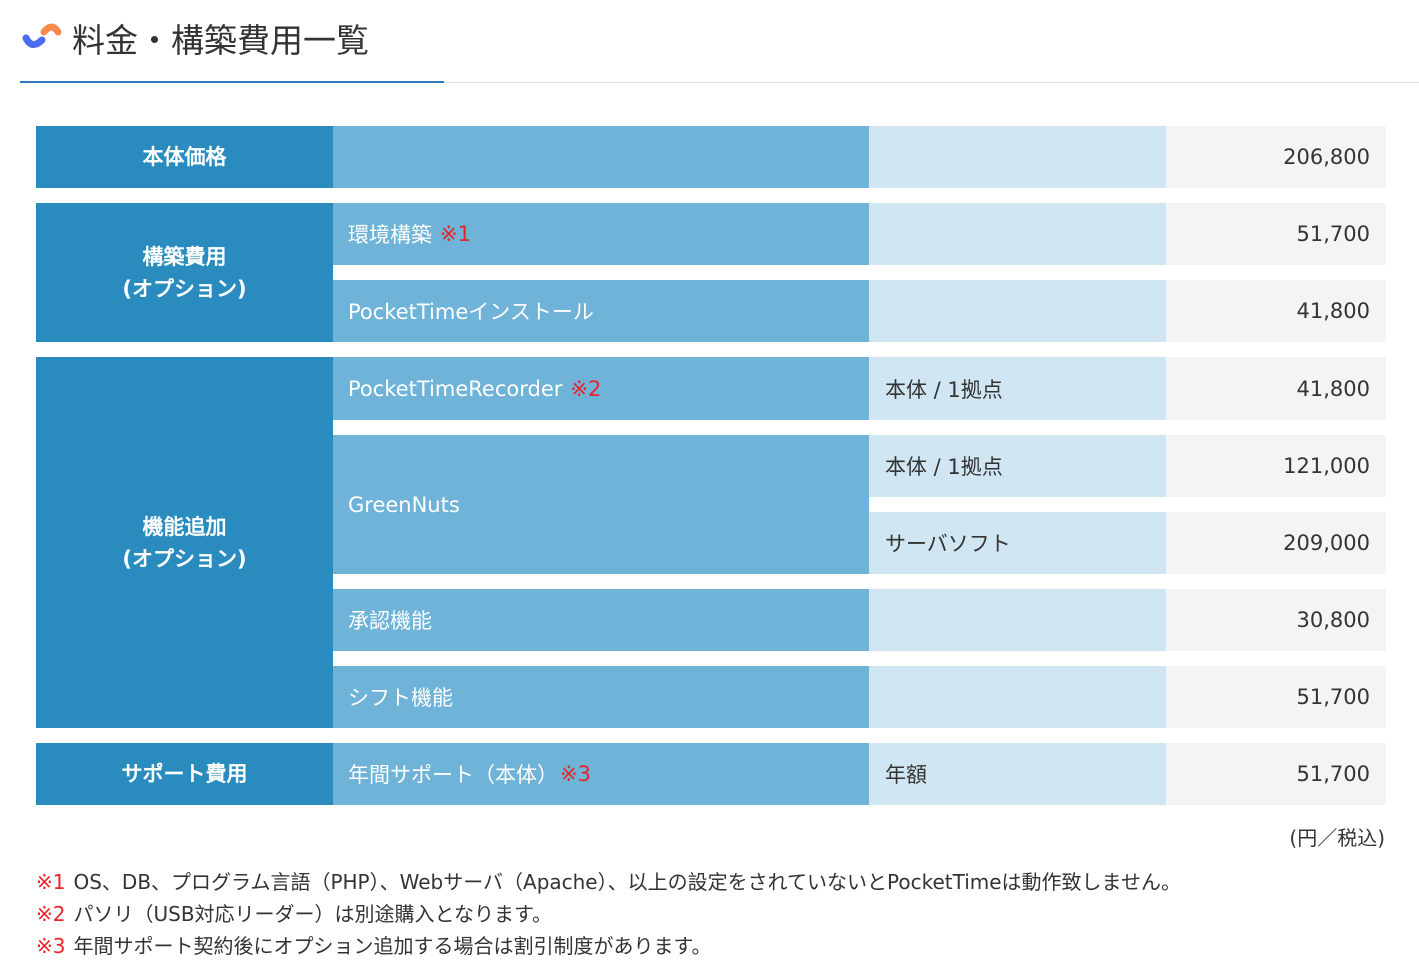 The width and height of the screenshot is (1419, 978). What do you see at coordinates (601, 311) in the screenshot?
I see `item-install: PocketTimeインストール` at bounding box center [601, 311].